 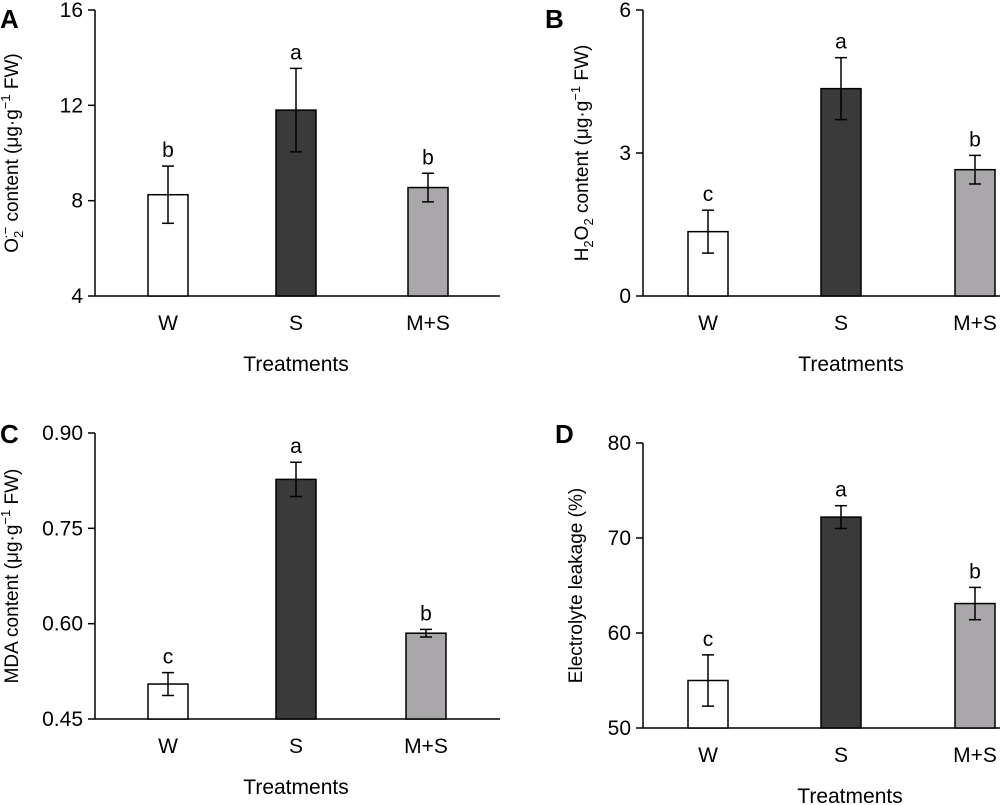 What do you see at coordinates (619, 633) in the screenshot?
I see `y-tick-label: 60` at bounding box center [619, 633].